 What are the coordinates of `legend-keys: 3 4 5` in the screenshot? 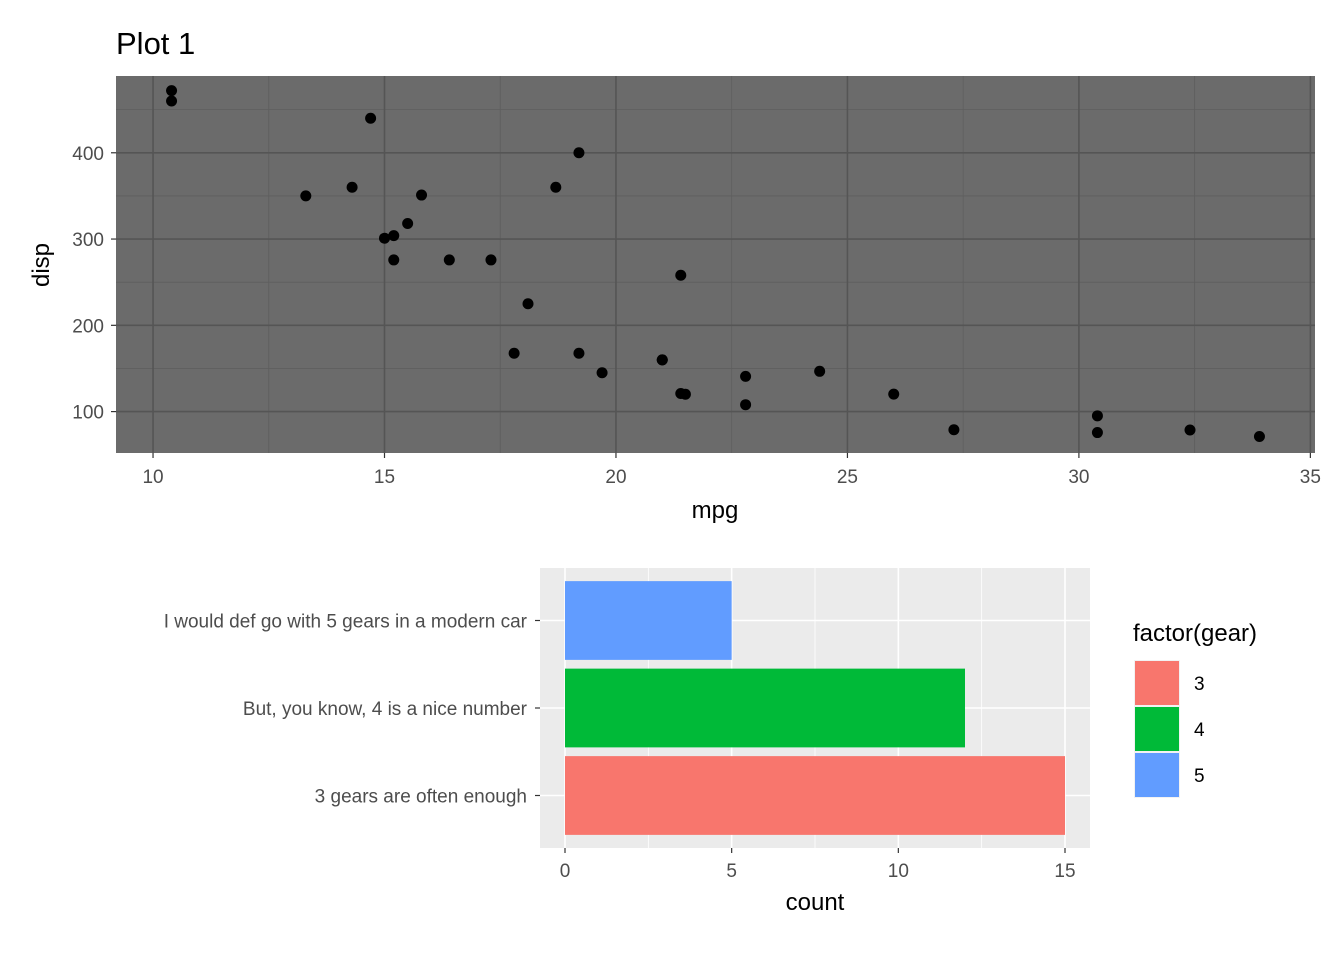 It's located at (1169, 729).